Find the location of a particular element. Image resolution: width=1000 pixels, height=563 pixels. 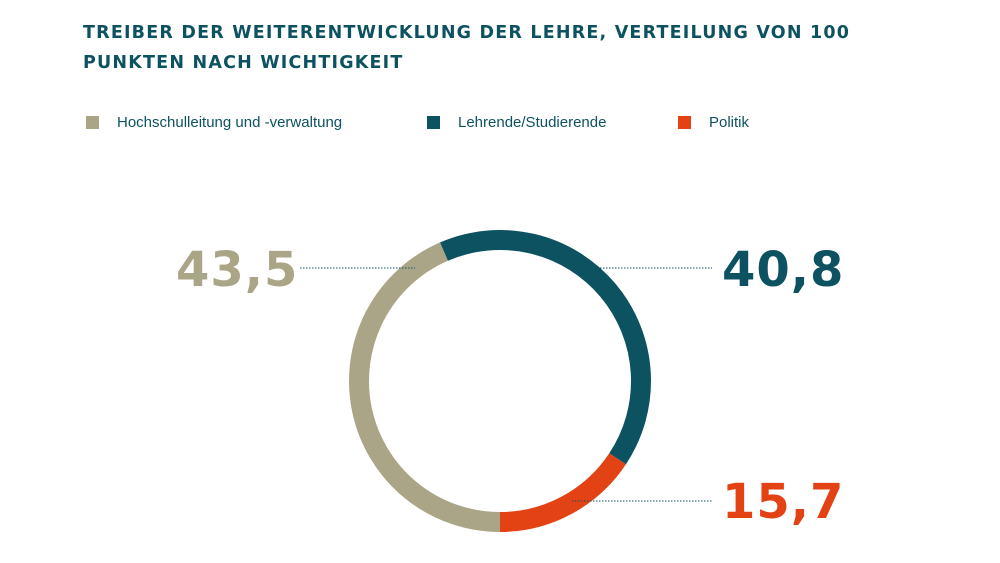

legend-item-lehrende: Lehrende/Studierende is located at coordinates (516, 122).